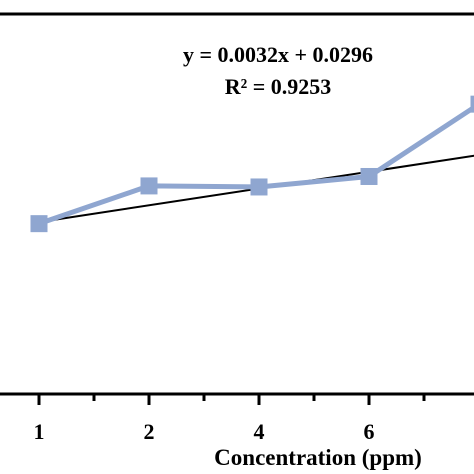 This screenshot has height=474, width=474. What do you see at coordinates (39, 431) in the screenshot?
I see `x-tick-label: 1` at bounding box center [39, 431].